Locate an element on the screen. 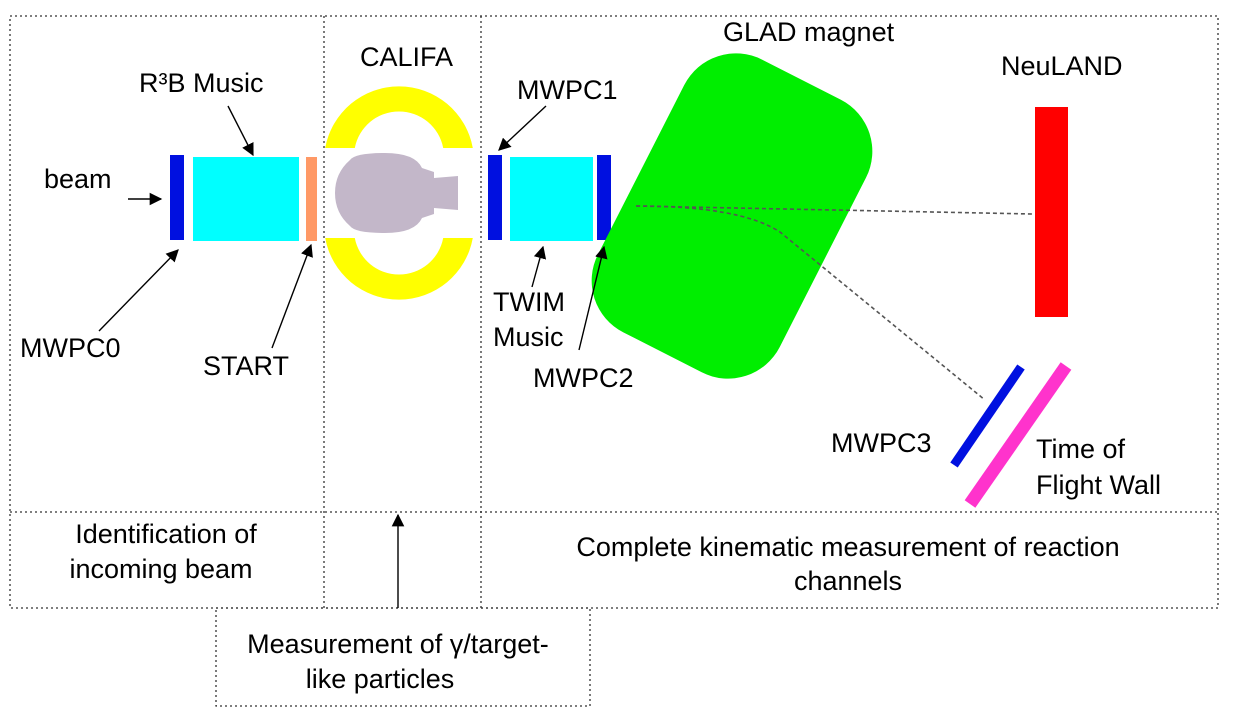  gamma-text-line1: Measurement of γ/target- is located at coordinates (398, 644).